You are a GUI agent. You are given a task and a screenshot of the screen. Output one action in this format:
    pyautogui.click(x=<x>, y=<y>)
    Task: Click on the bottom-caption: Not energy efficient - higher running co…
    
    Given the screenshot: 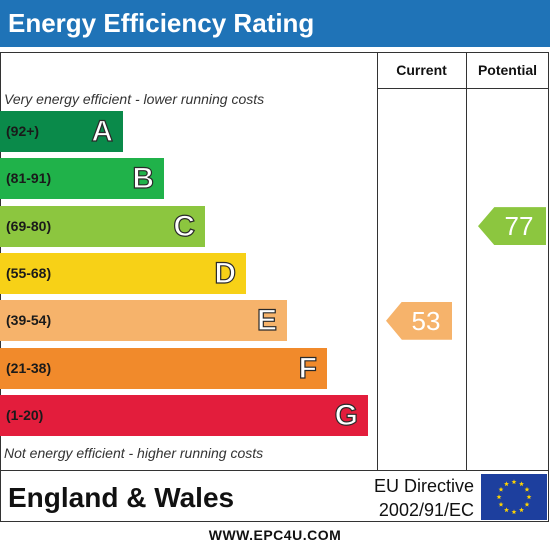 What is the action you would take?
    pyautogui.click(x=134, y=453)
    